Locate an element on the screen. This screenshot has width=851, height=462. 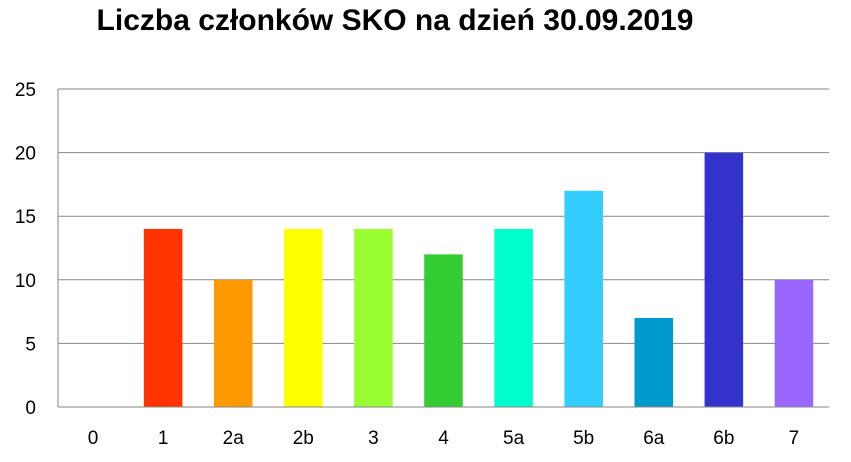
x-tick-label: 3 is located at coordinates (373, 438).